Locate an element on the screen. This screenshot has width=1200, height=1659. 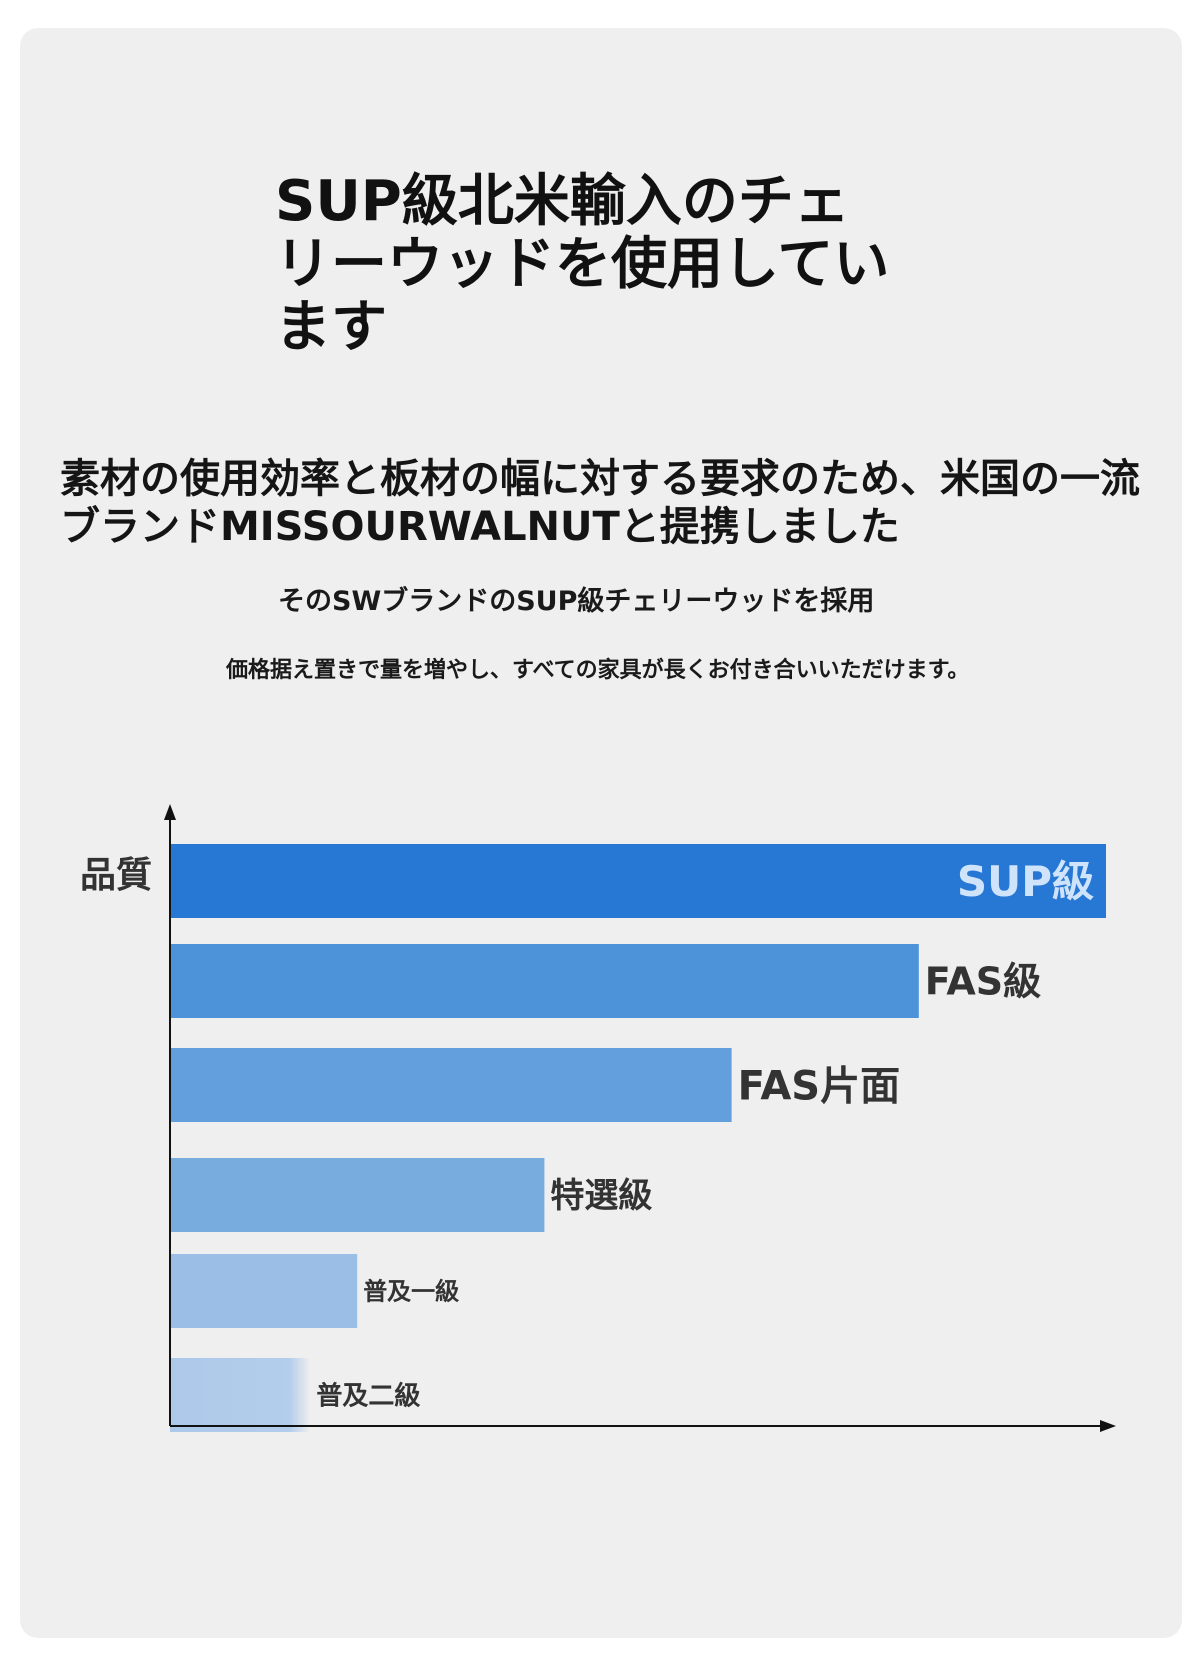
bar-label-5: 普及一級 is located at coordinates (411, 1292).